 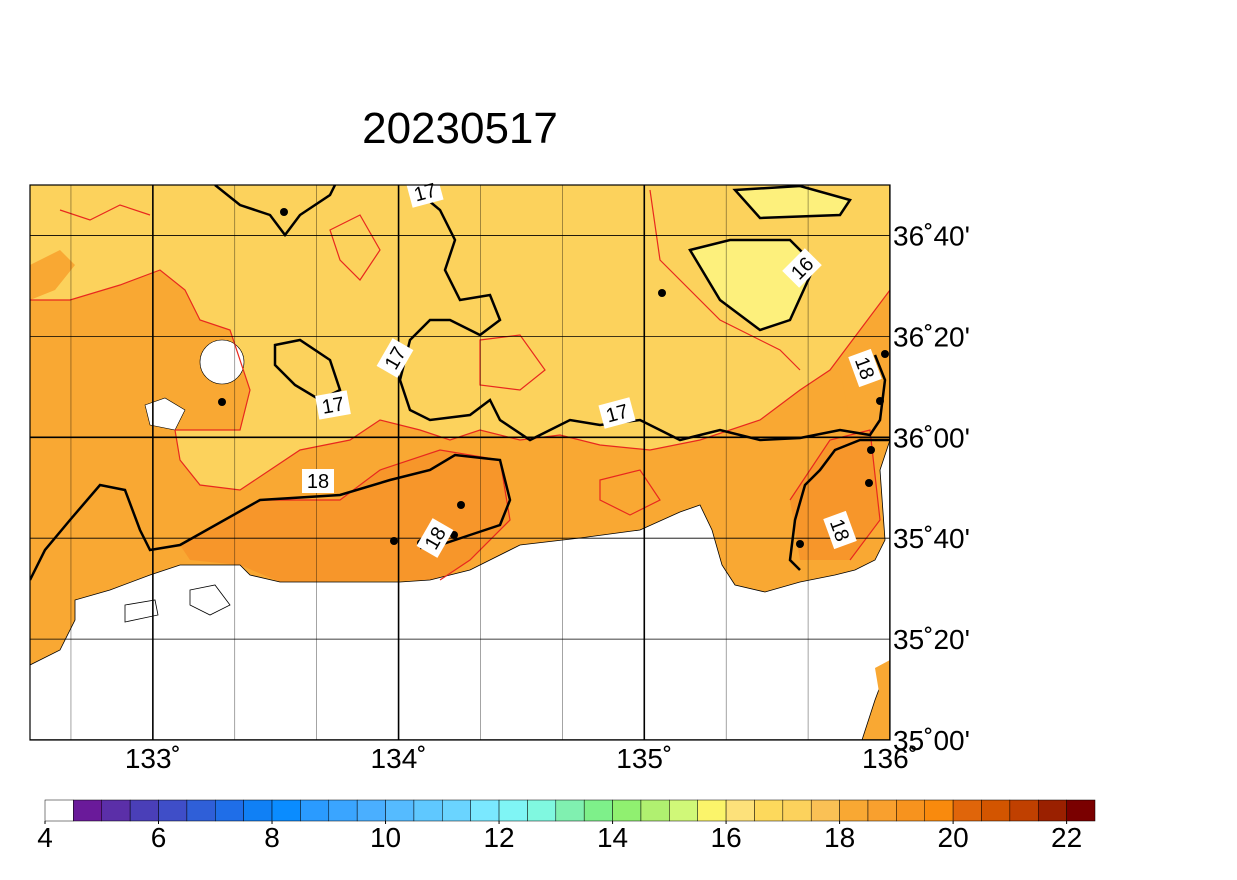 I want to click on colorbar: 4 6 8 10 12 14 16 18 20 22, so click(x=566, y=826).